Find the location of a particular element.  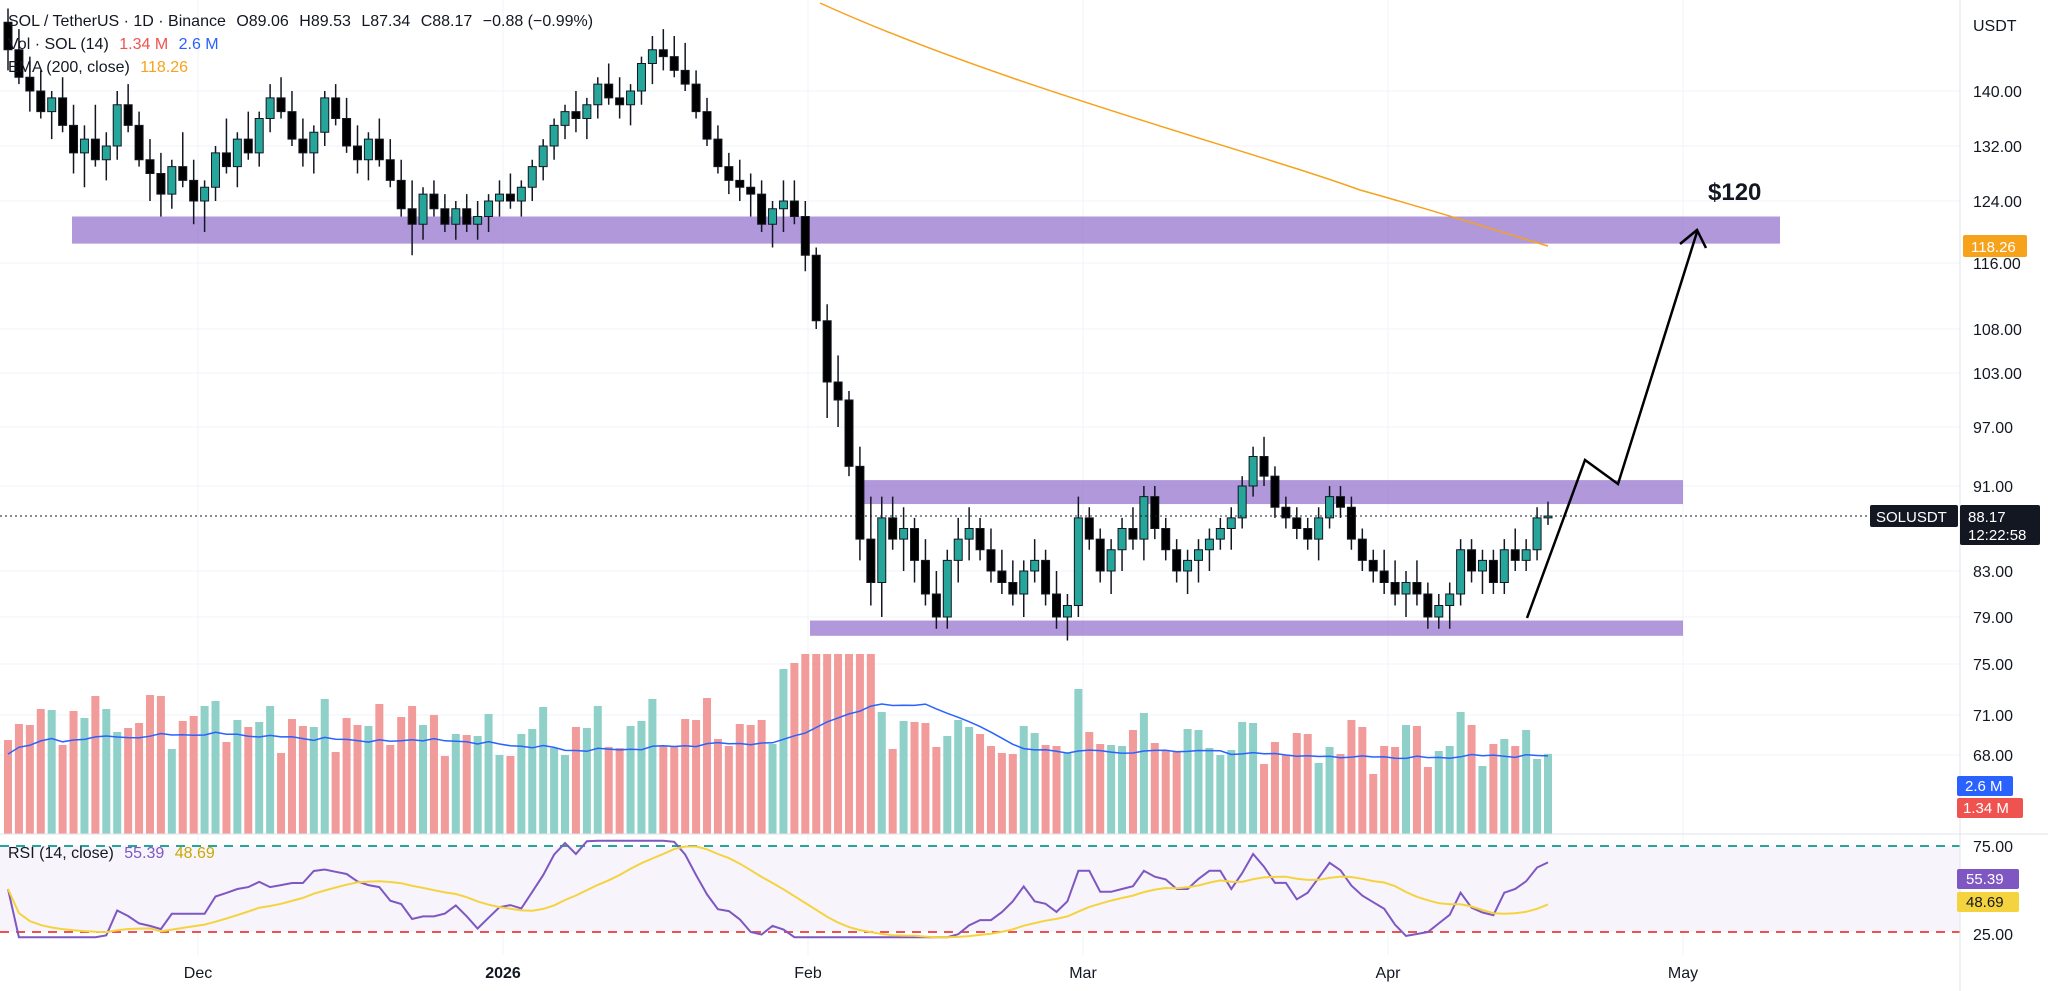

projection-arrow is located at coordinates (1612, 425).